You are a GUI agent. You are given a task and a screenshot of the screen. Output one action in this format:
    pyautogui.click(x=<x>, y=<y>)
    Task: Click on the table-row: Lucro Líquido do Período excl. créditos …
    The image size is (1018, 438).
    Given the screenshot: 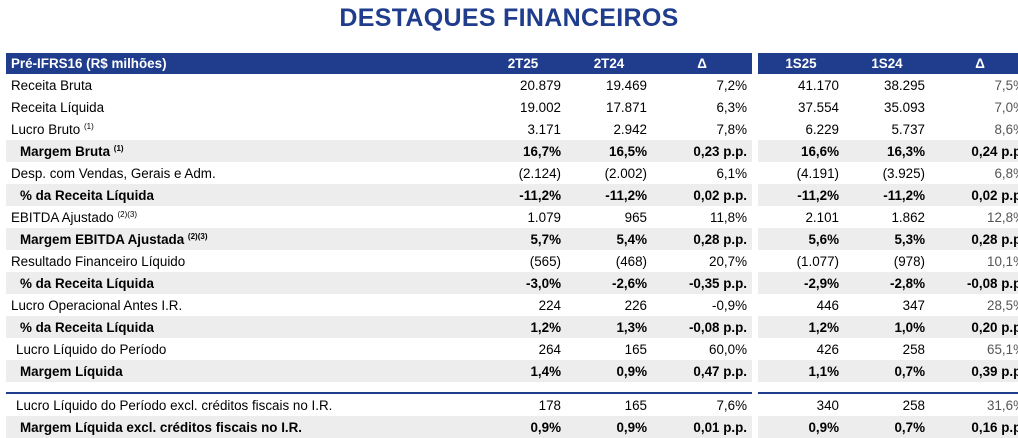 What is the action you would take?
    pyautogui.click(x=512, y=404)
    